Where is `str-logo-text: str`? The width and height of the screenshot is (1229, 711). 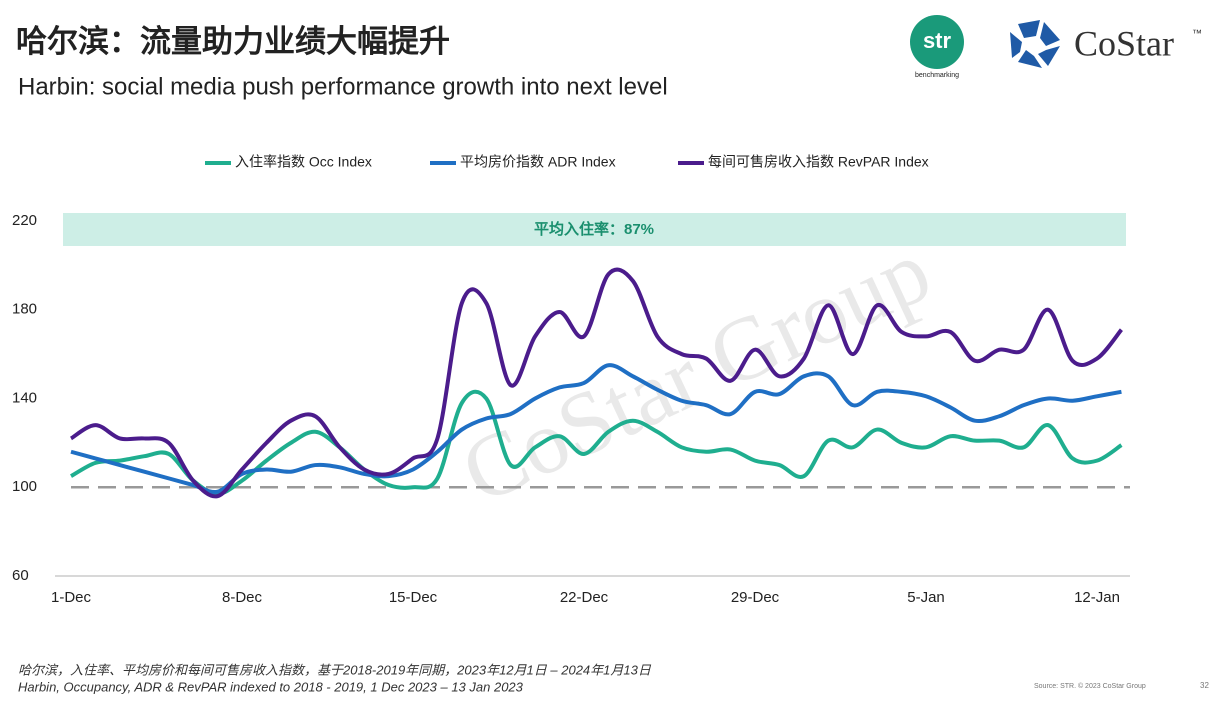
str-logo-text: str is located at coordinates (937, 40).